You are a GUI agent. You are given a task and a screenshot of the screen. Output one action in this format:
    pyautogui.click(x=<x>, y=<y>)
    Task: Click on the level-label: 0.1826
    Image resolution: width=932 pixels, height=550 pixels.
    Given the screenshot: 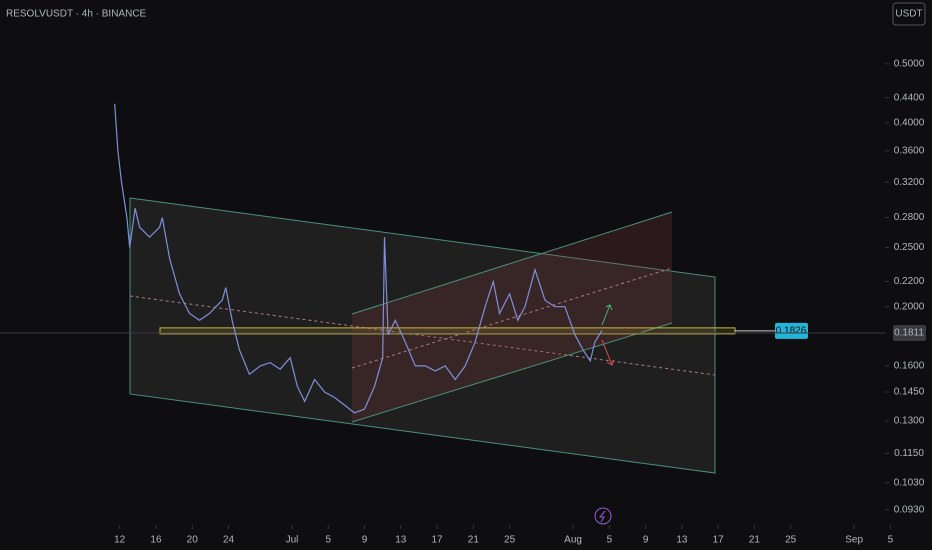 What is the action you would take?
    pyautogui.click(x=791, y=331)
    